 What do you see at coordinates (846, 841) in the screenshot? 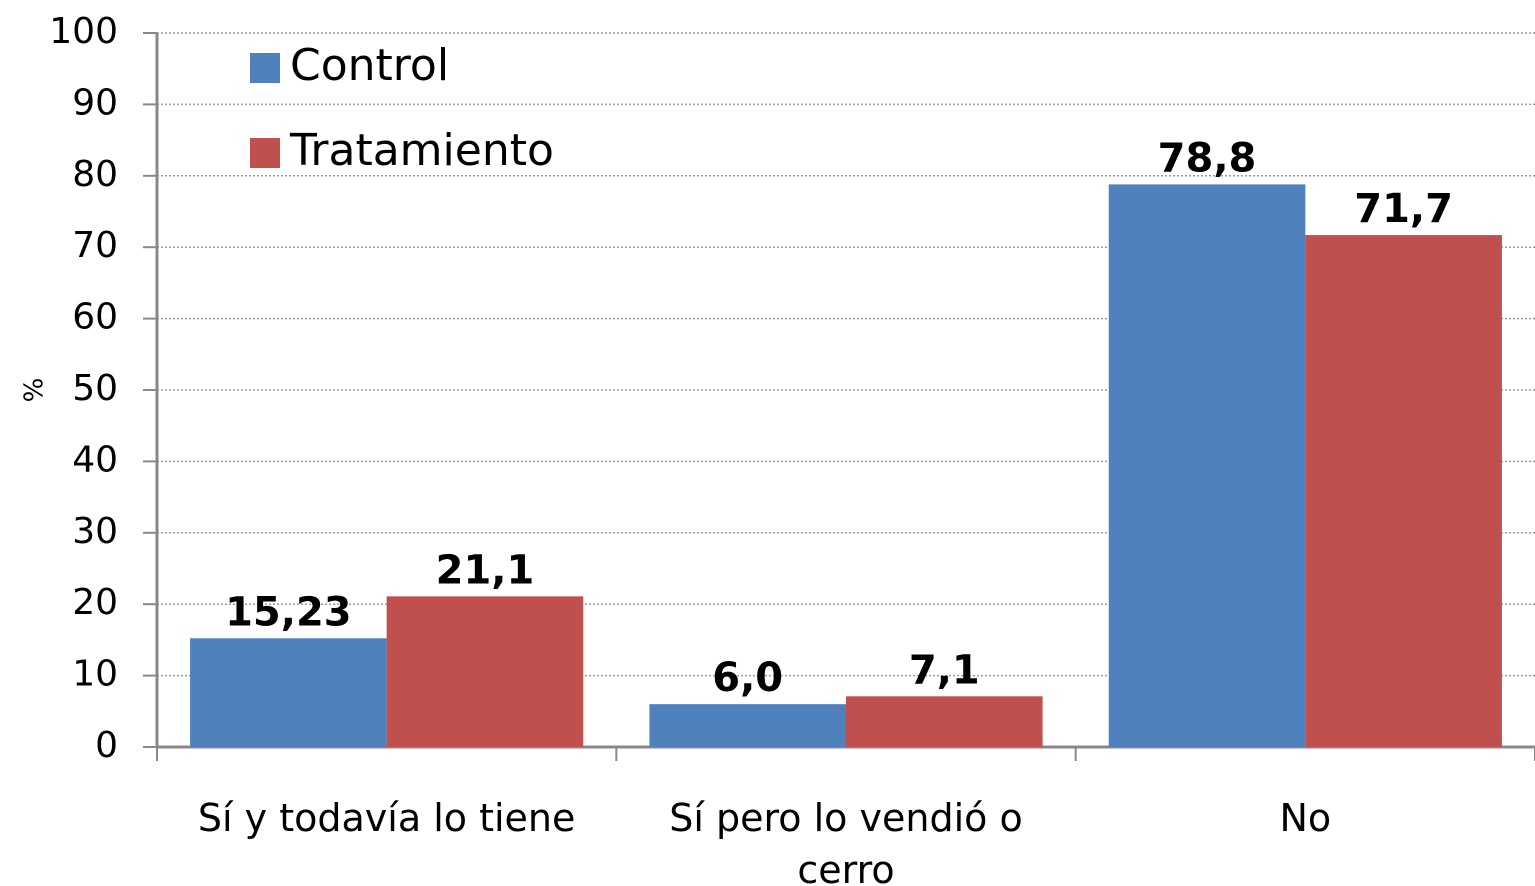
I see `x-tick-label: Sí pero lo vendió o cerro` at bounding box center [846, 841].